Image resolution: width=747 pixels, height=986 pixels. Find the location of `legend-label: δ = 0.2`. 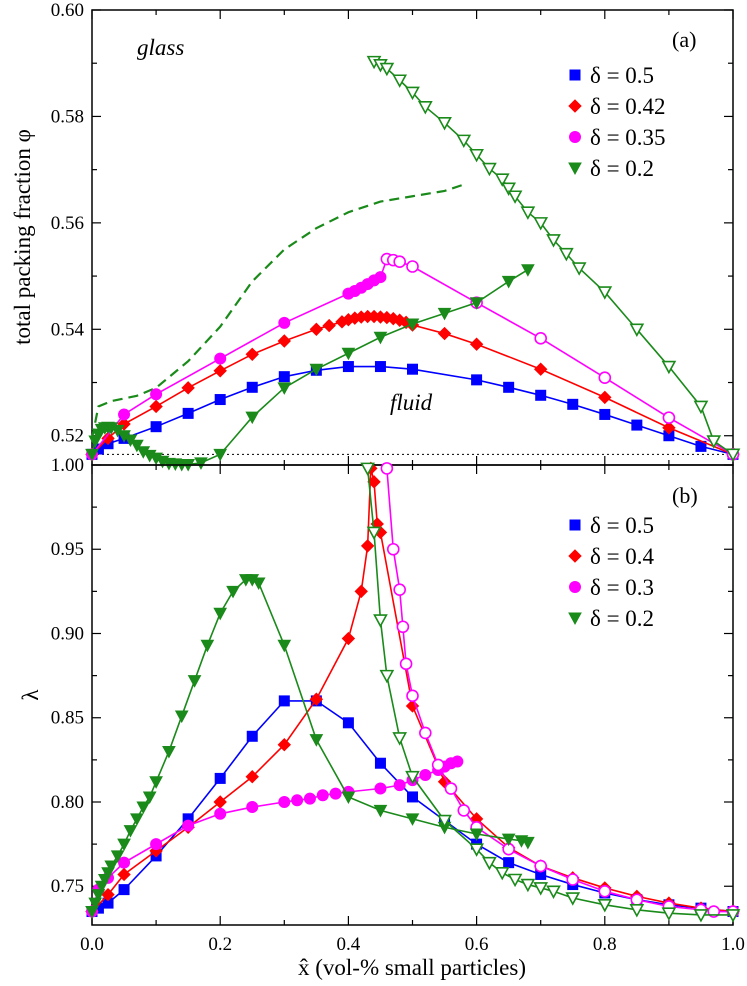

legend-label: δ = 0.2 is located at coordinates (622, 618).